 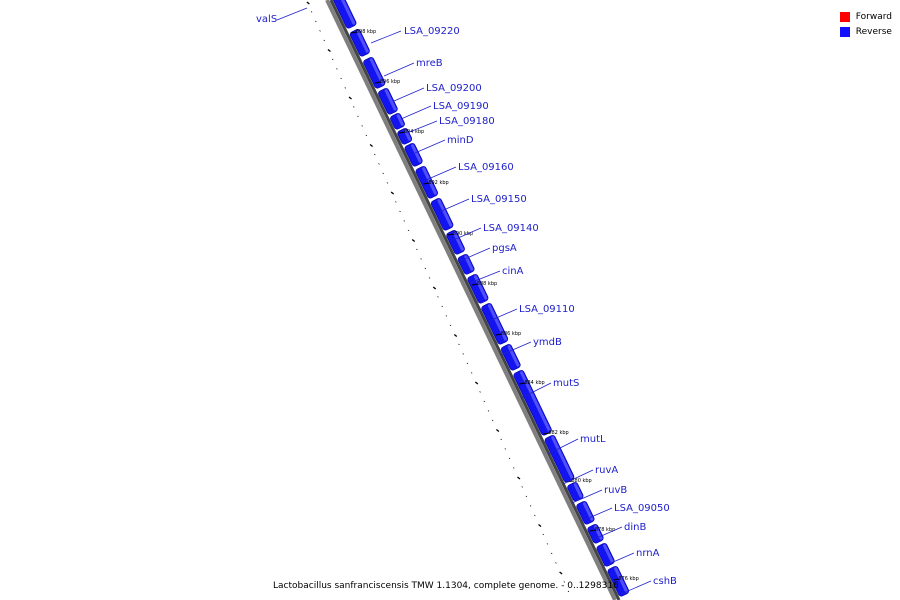 I want to click on gene-label-group: mreB, so click(x=413, y=67).